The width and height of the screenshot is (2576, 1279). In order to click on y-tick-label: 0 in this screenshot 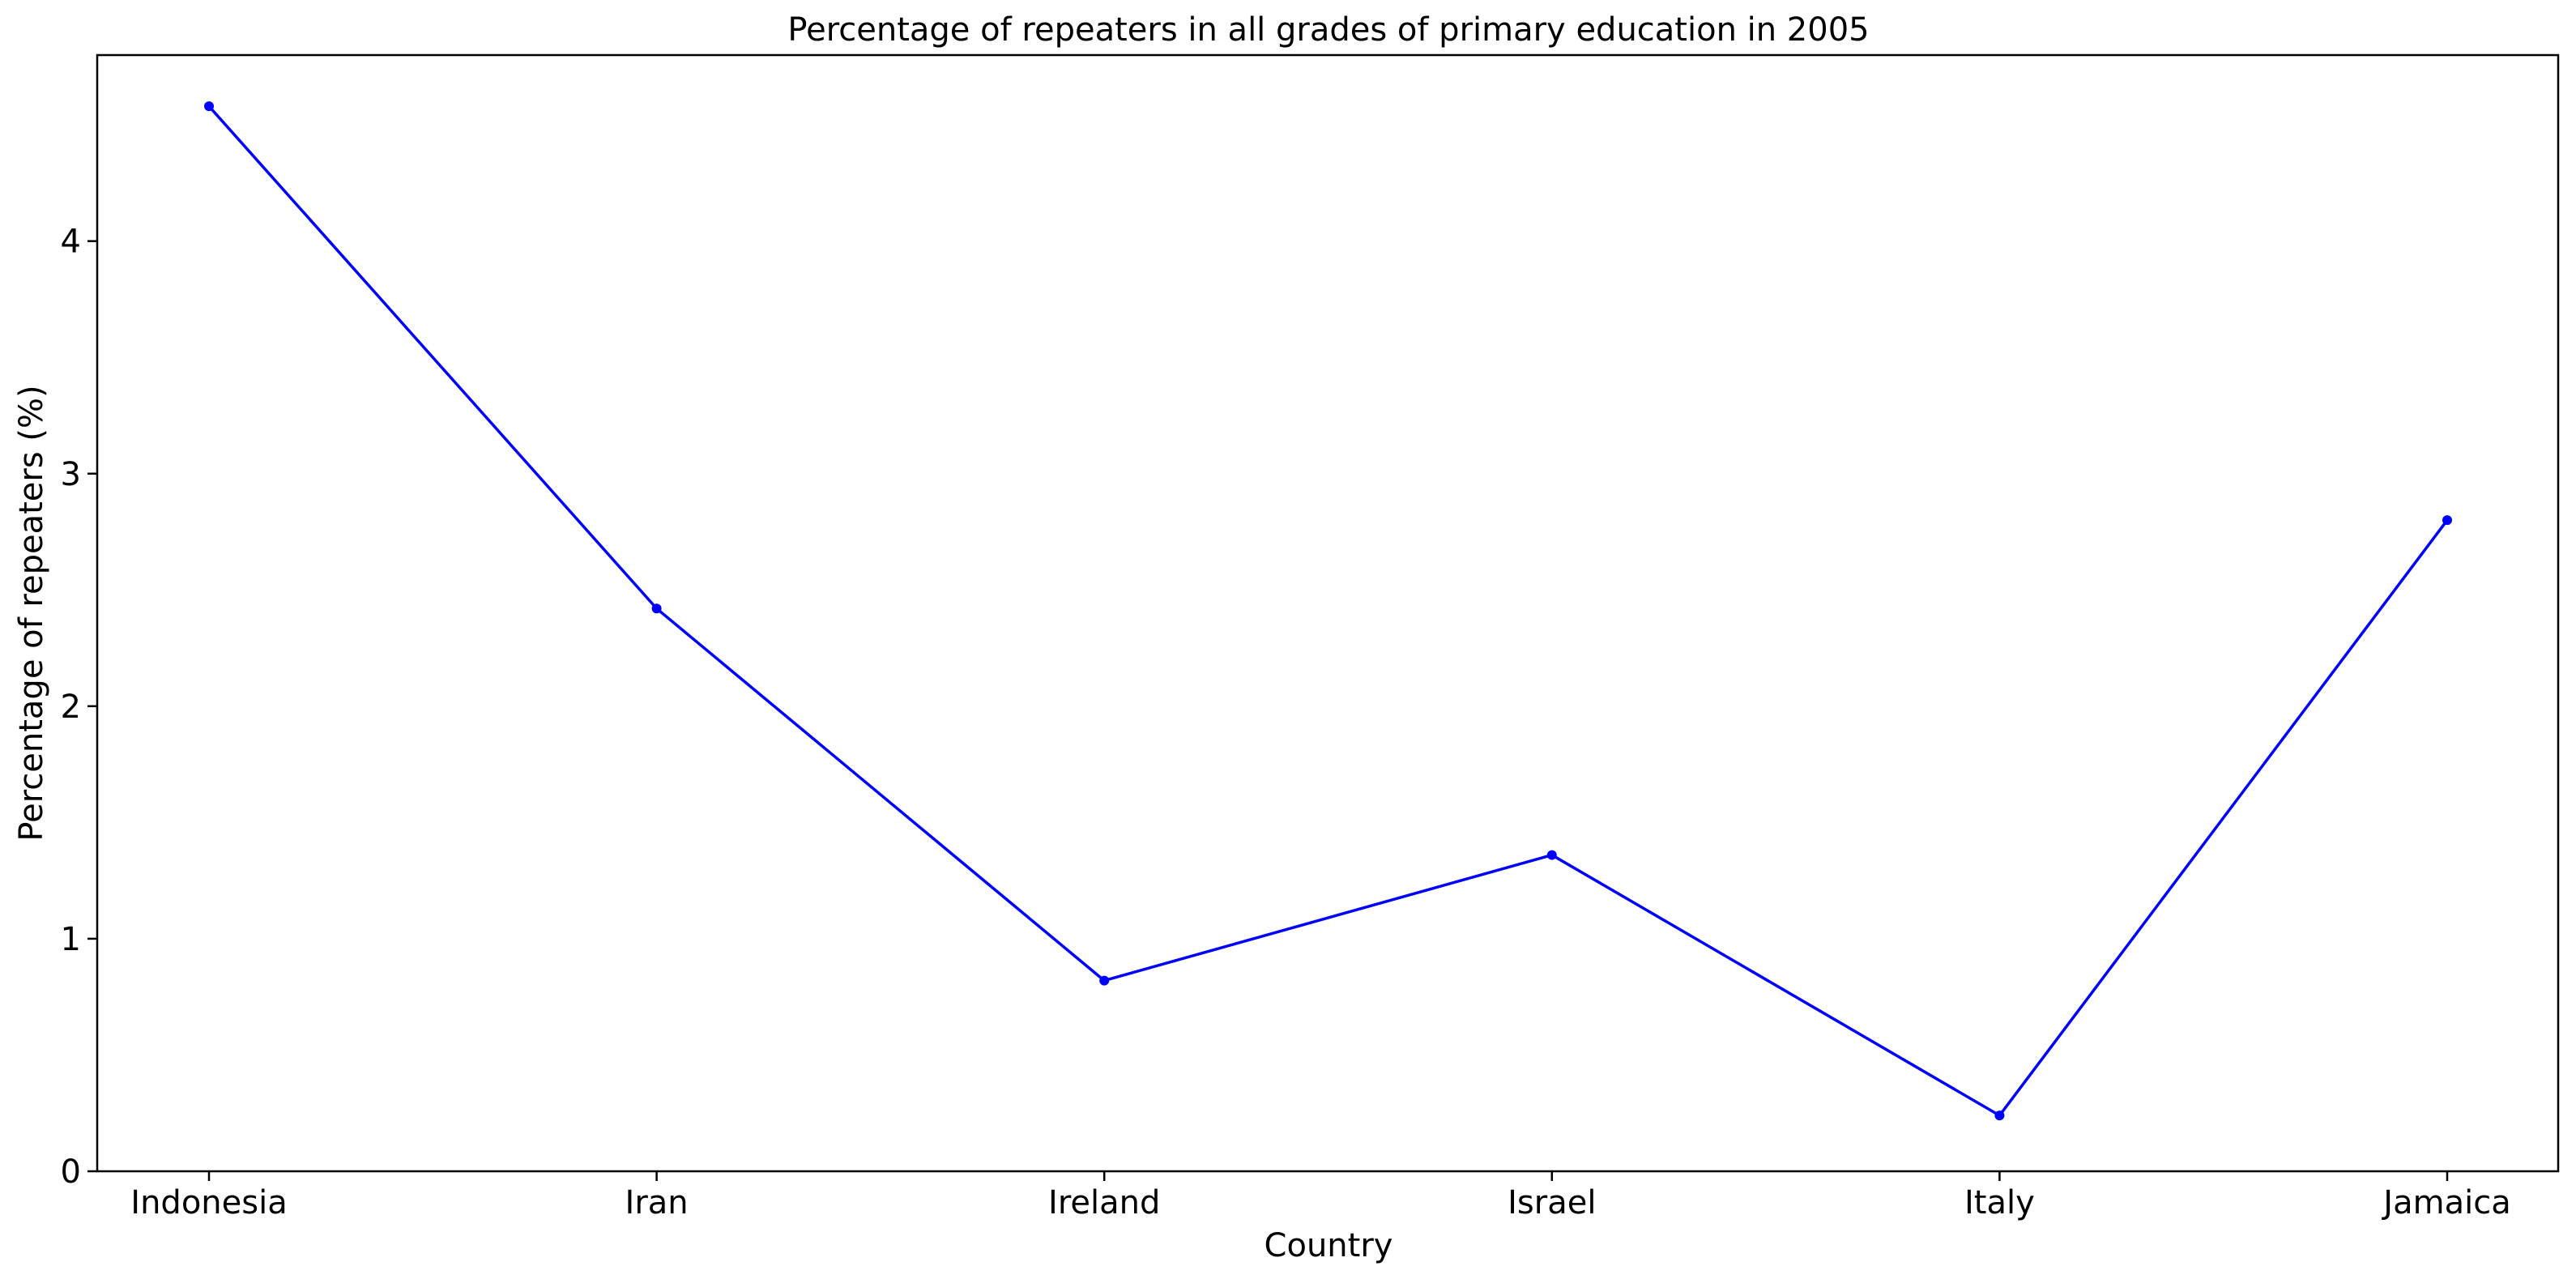, I will do `click(71, 1172)`.